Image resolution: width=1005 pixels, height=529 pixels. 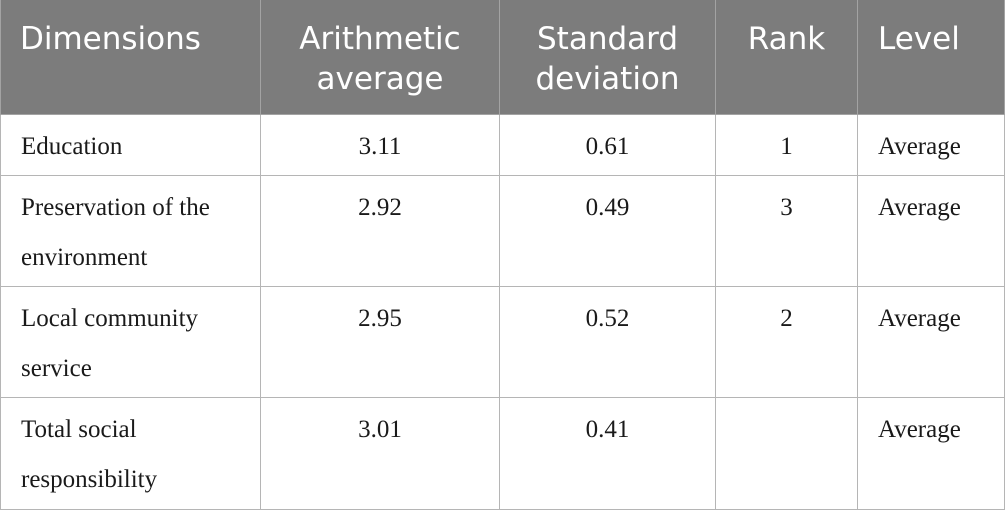 What do you see at coordinates (130, 144) in the screenshot?
I see `cell-dimension: Education` at bounding box center [130, 144].